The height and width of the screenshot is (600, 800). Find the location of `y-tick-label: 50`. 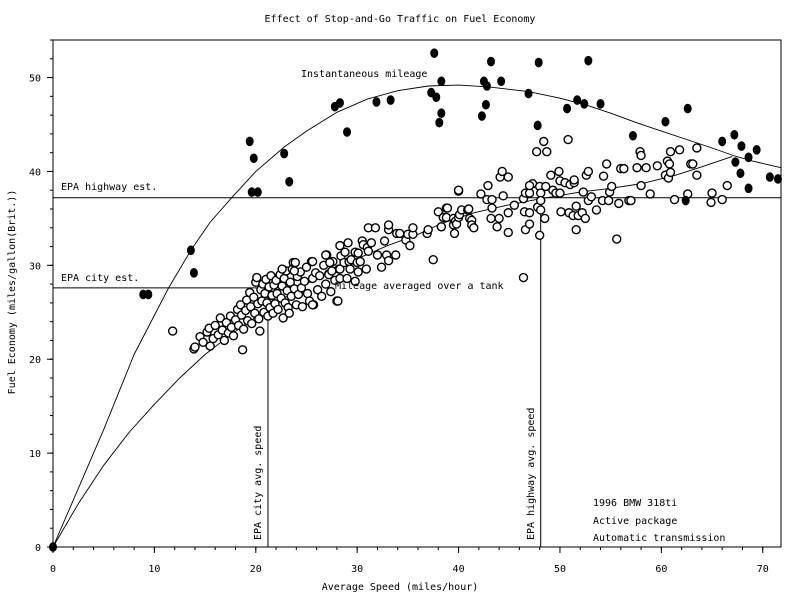

y-tick-label: 50 is located at coordinates (35, 79).